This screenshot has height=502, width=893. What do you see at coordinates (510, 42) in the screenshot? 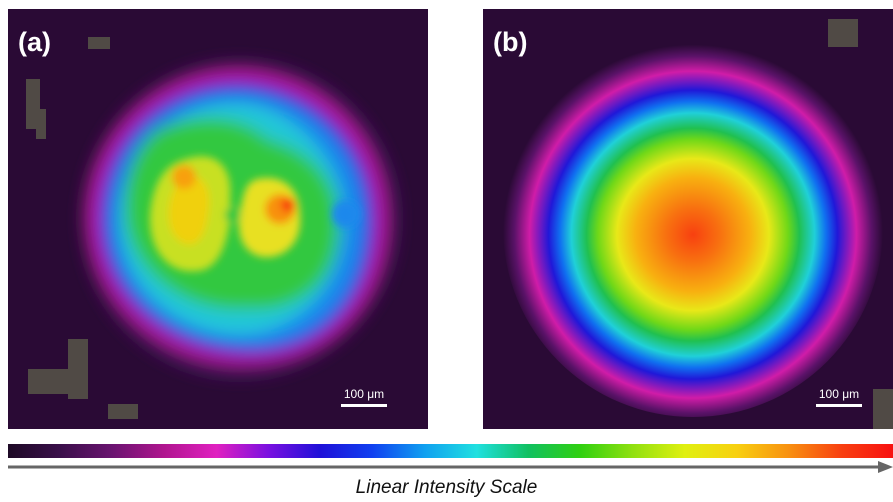
I see `panel-label-b: (b)` at bounding box center [510, 42].